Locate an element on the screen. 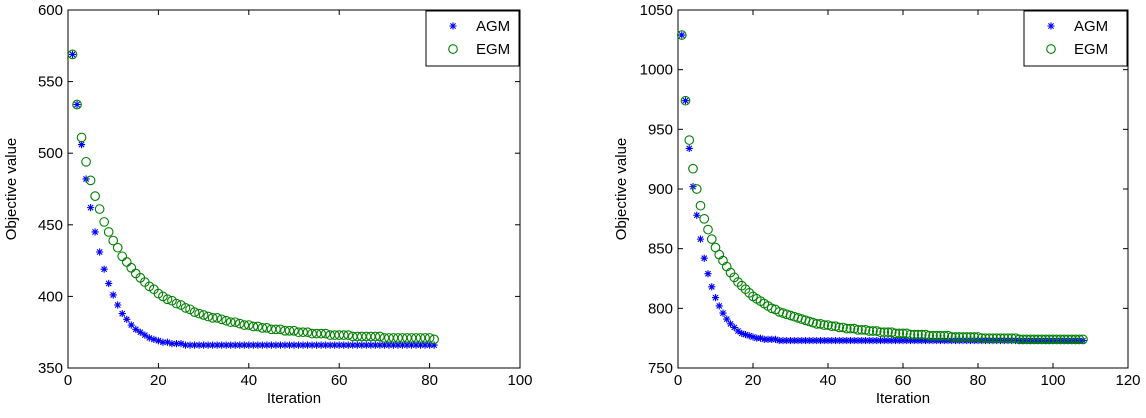 The height and width of the screenshot is (418, 1146). y-tick-label: 950 is located at coordinates (660, 129).